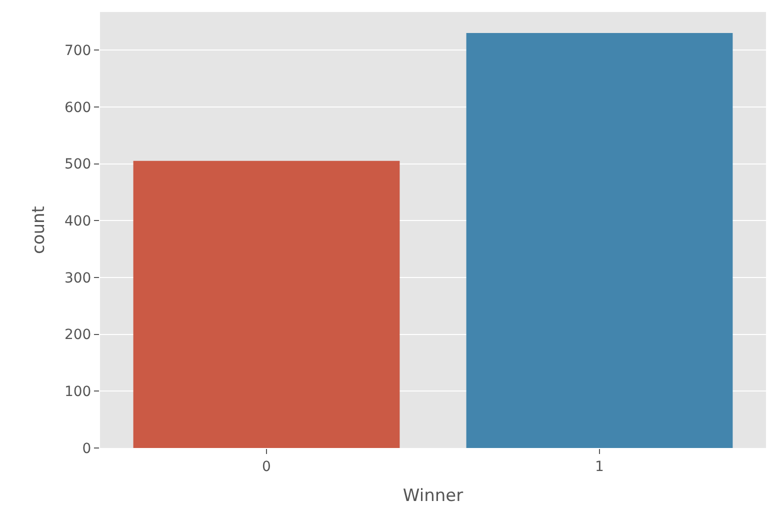 The image size is (771, 514). What do you see at coordinates (78, 222) in the screenshot?
I see `y-tick-label: 400` at bounding box center [78, 222].